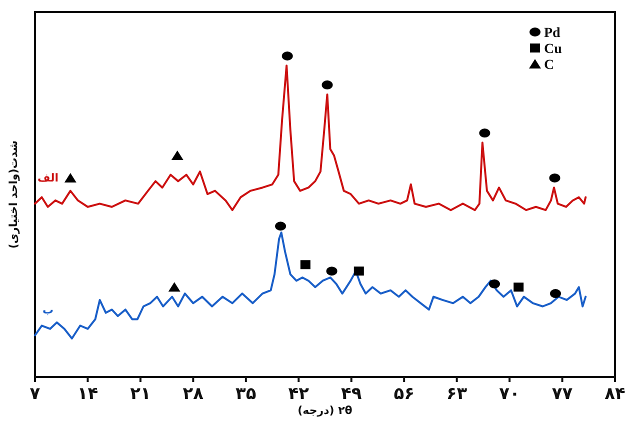 This screenshot has height=423, width=625. What do you see at coordinates (549, 65) in the screenshot?
I see `legend-label: C` at bounding box center [549, 65].